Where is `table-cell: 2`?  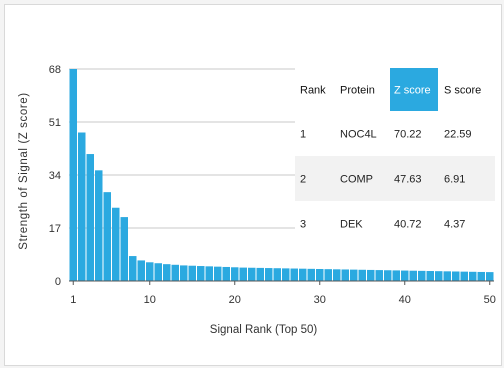 table-cell: 2 is located at coordinates (303, 180).